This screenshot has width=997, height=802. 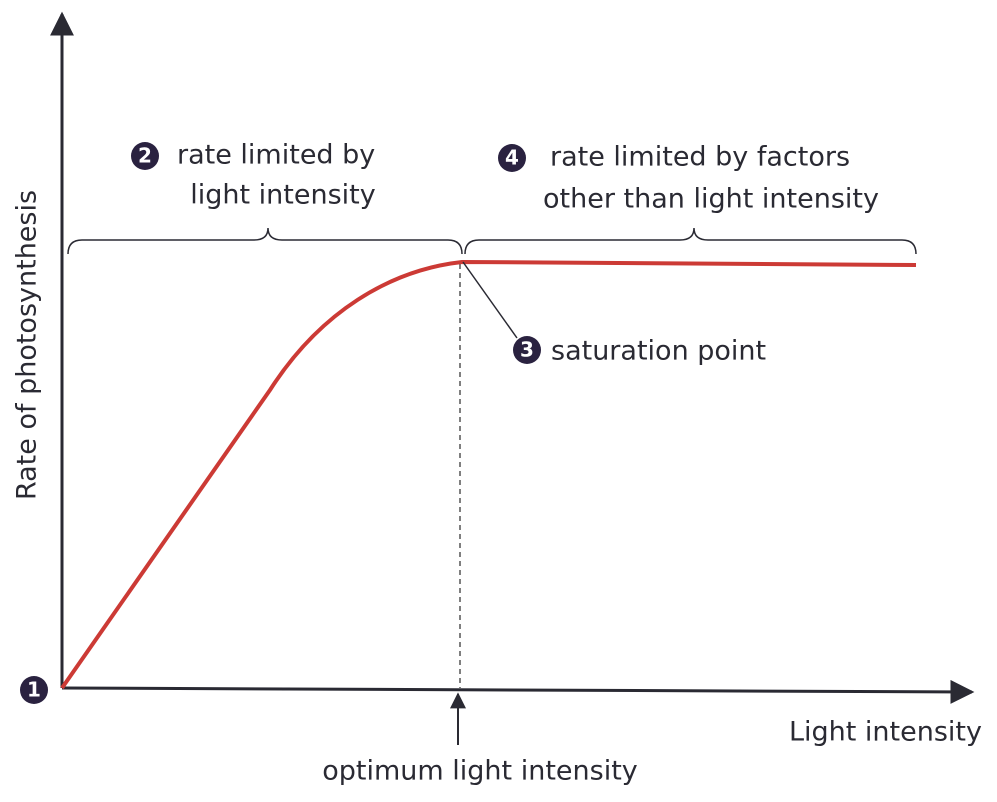 I want to click on badge-number: 3, so click(x=527, y=350).